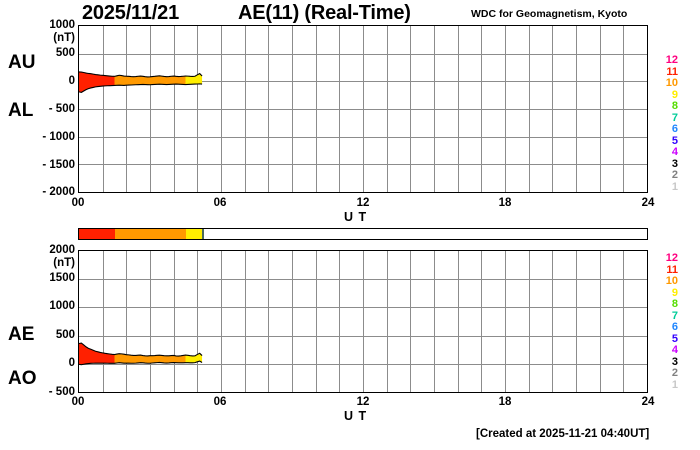 The width and height of the screenshot is (700, 450). Describe the element at coordinates (78, 203) in the screenshot. I see `top-xtick-00: 00` at that location.